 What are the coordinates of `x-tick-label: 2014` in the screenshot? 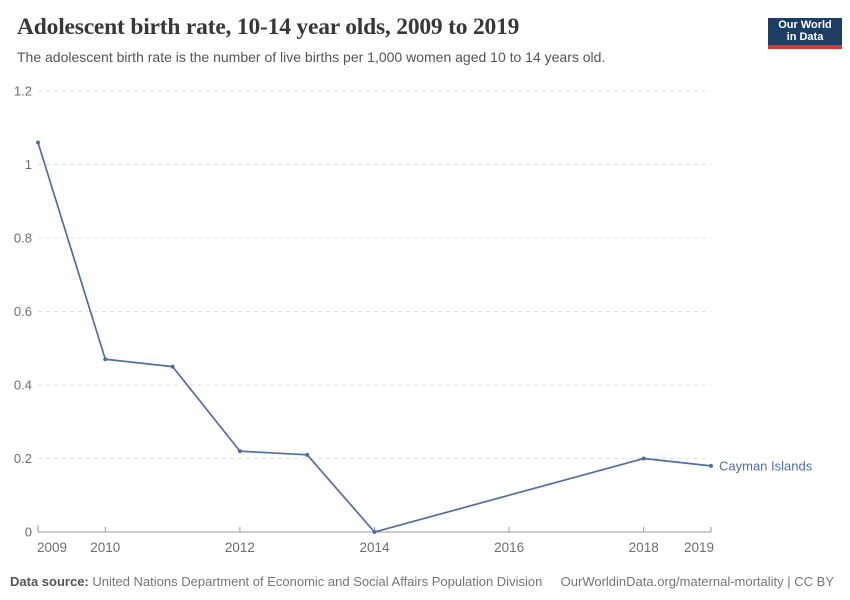 It's located at (374, 547).